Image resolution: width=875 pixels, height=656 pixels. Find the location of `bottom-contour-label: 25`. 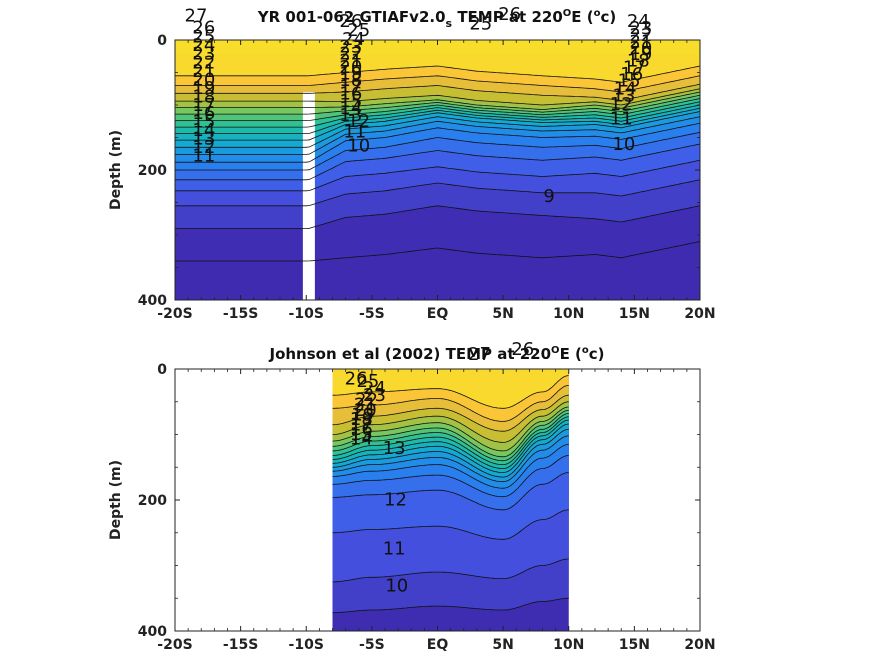

bottom-contour-label: 25 is located at coordinates (367, 381).